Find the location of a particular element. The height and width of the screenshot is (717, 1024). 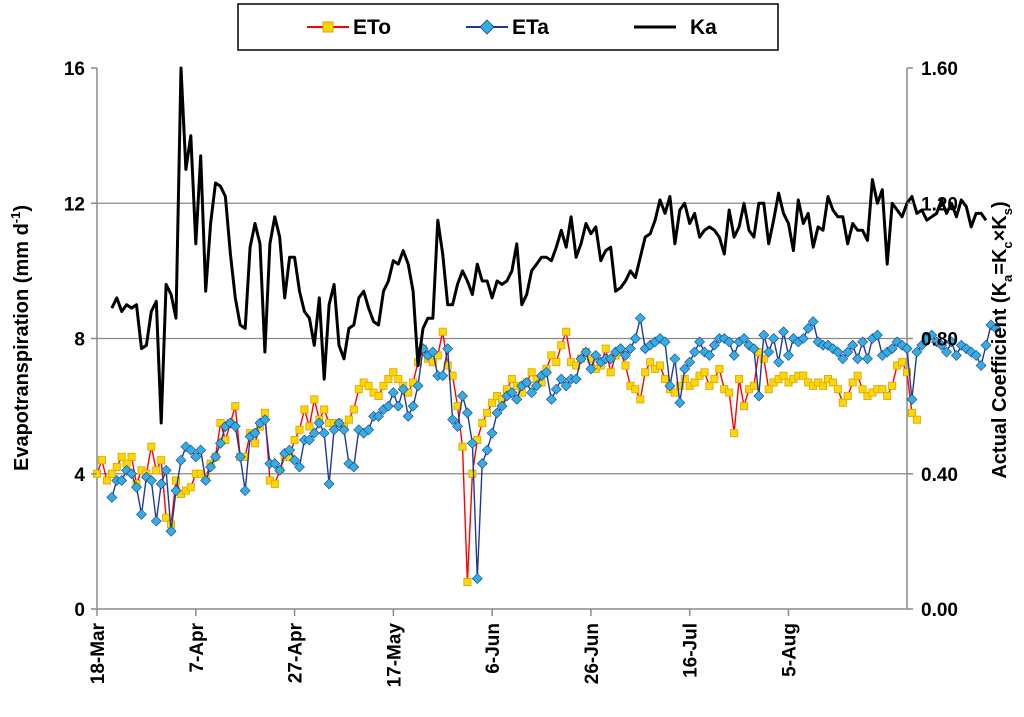

right-axis-label: Actual Coefficient (Ka=Kc×Ks) is located at coordinates (1002, 339).